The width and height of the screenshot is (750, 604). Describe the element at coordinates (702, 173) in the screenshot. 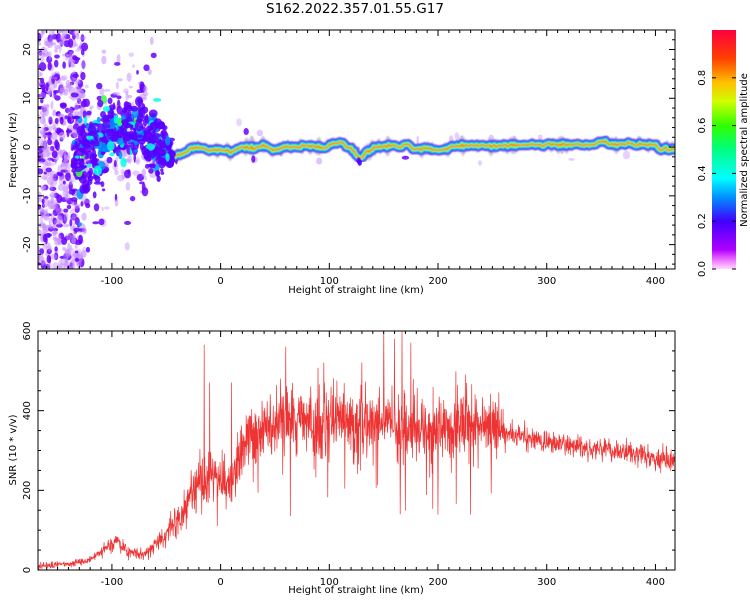

I see `colorbar-tick-label: 0.4` at that location.